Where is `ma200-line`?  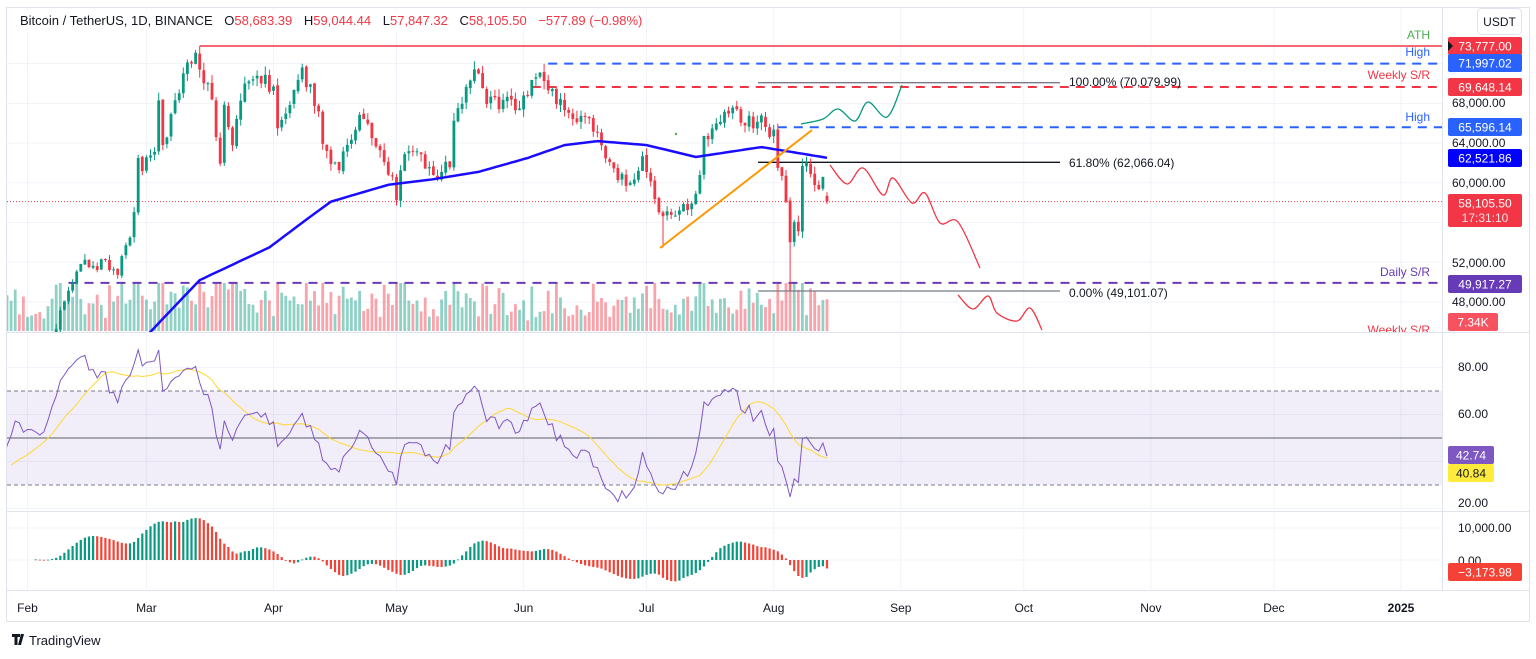
ma200-line is located at coordinates (488, 235).